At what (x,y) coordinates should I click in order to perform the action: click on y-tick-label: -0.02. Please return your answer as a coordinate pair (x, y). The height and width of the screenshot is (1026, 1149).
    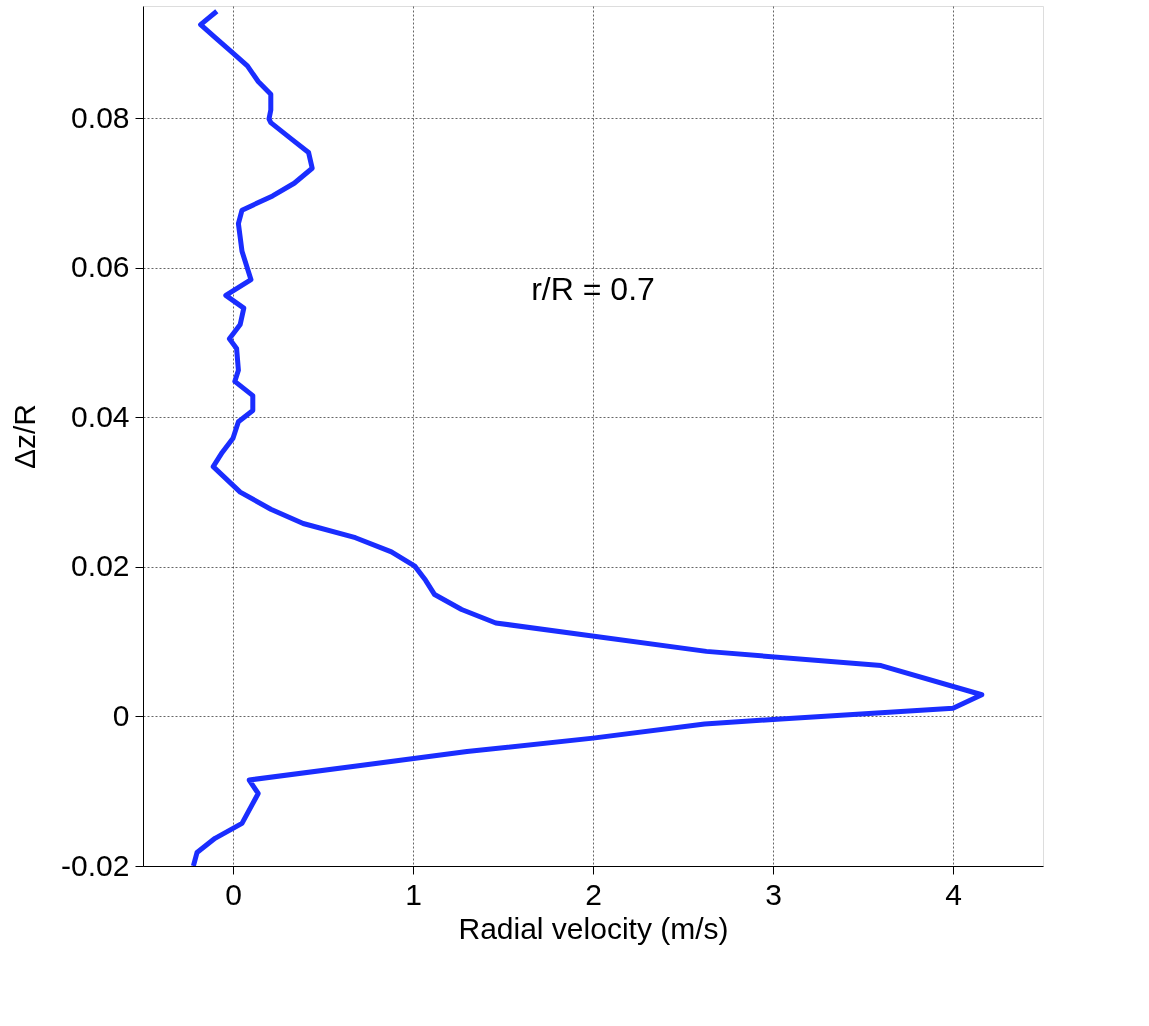
    Looking at the image, I should click on (95, 865).